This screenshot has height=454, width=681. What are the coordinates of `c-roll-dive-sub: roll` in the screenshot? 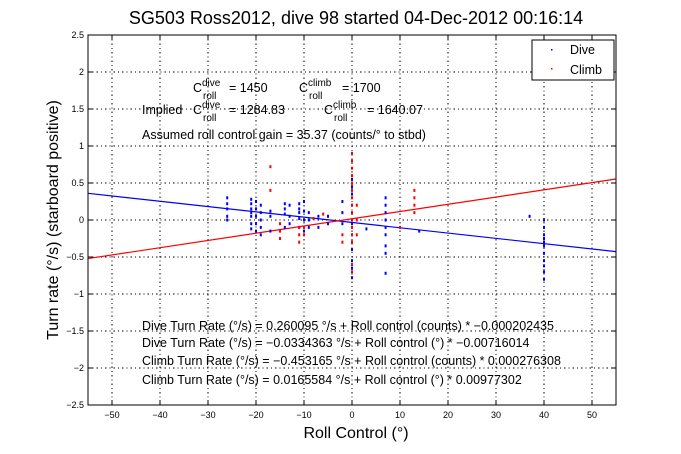 It's located at (209, 96).